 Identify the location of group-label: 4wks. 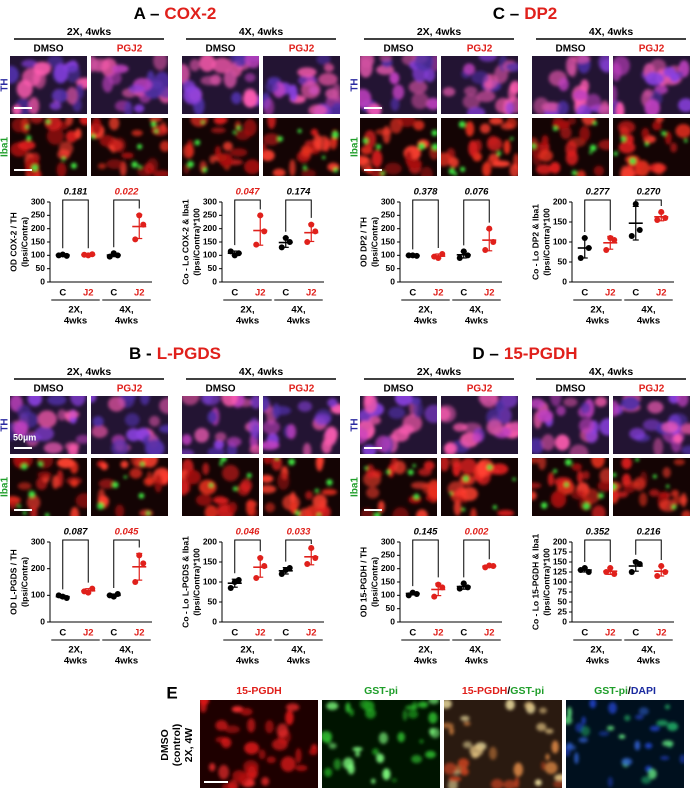
(648, 321).